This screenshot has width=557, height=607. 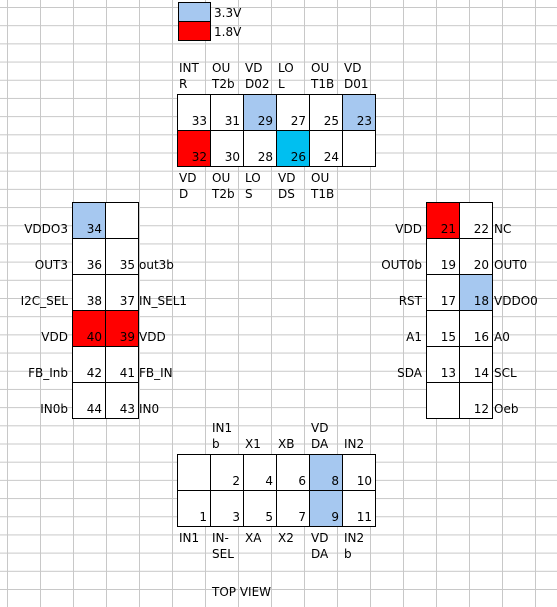 What do you see at coordinates (476, 292) in the screenshot?
I see `pin-cell: 18` at bounding box center [476, 292].